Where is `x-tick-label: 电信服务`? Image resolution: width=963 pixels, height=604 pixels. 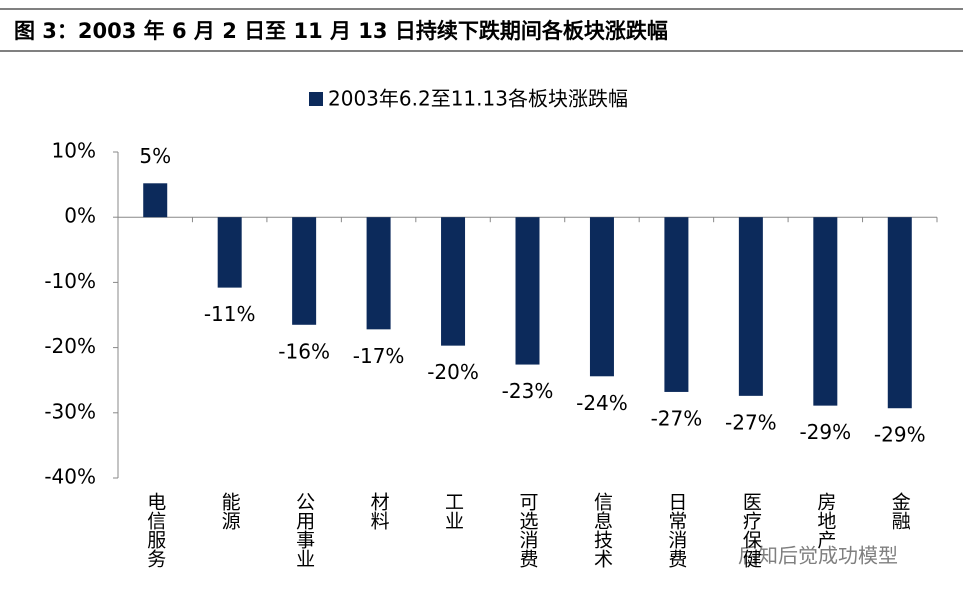
x-tick-label: 电信服务 is located at coordinates (155, 530).